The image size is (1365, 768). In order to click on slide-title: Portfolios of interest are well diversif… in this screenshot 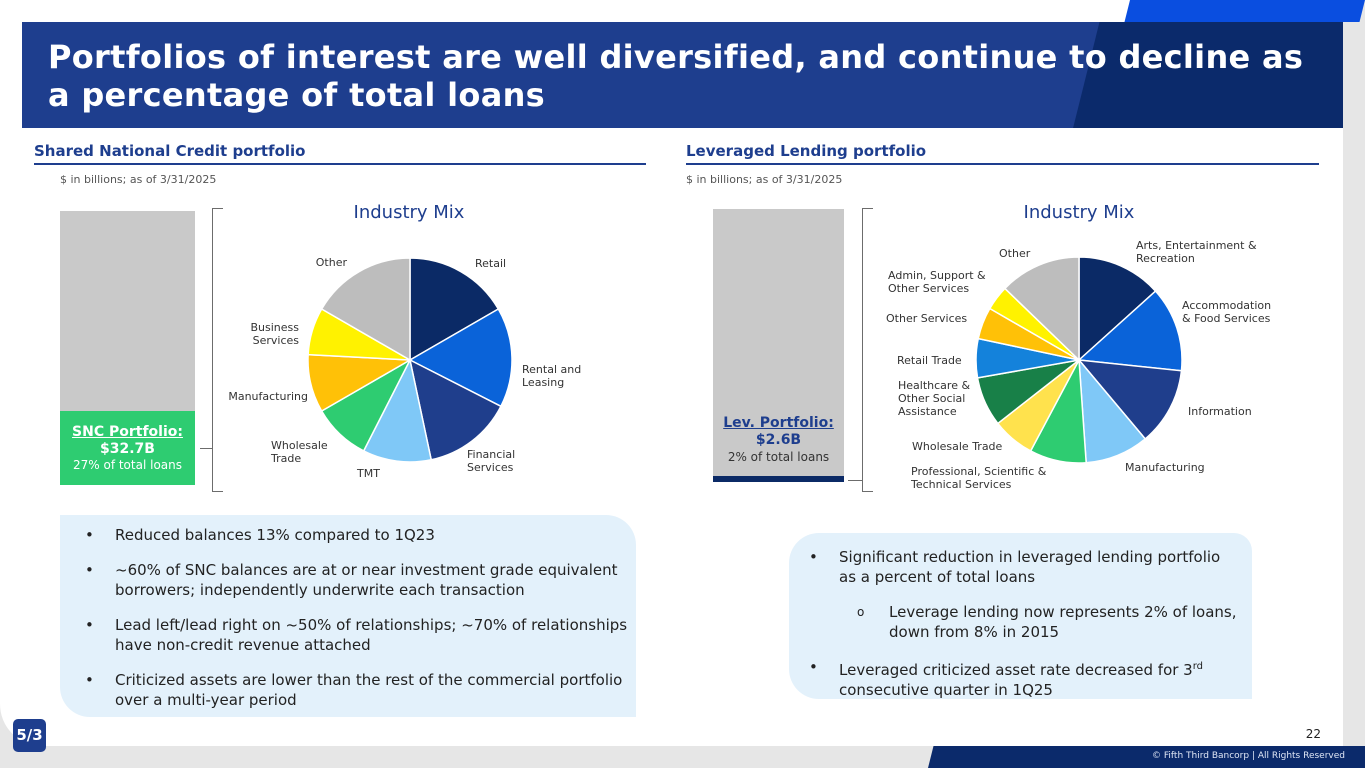, I will do `click(676, 76)`.